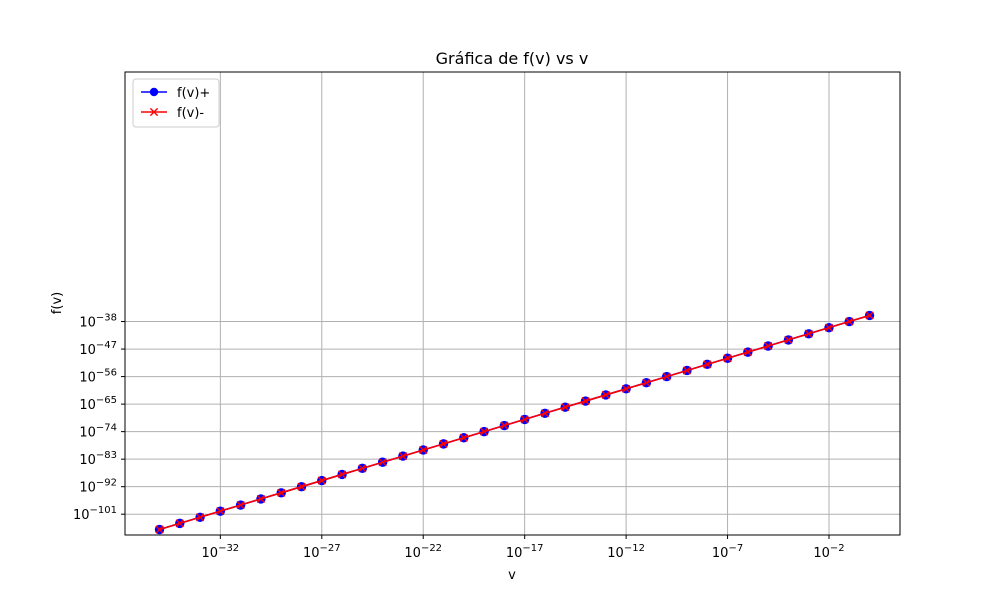  What do you see at coordinates (176, 103) in the screenshot?
I see `legend: f(v)+ f(v)-` at bounding box center [176, 103].